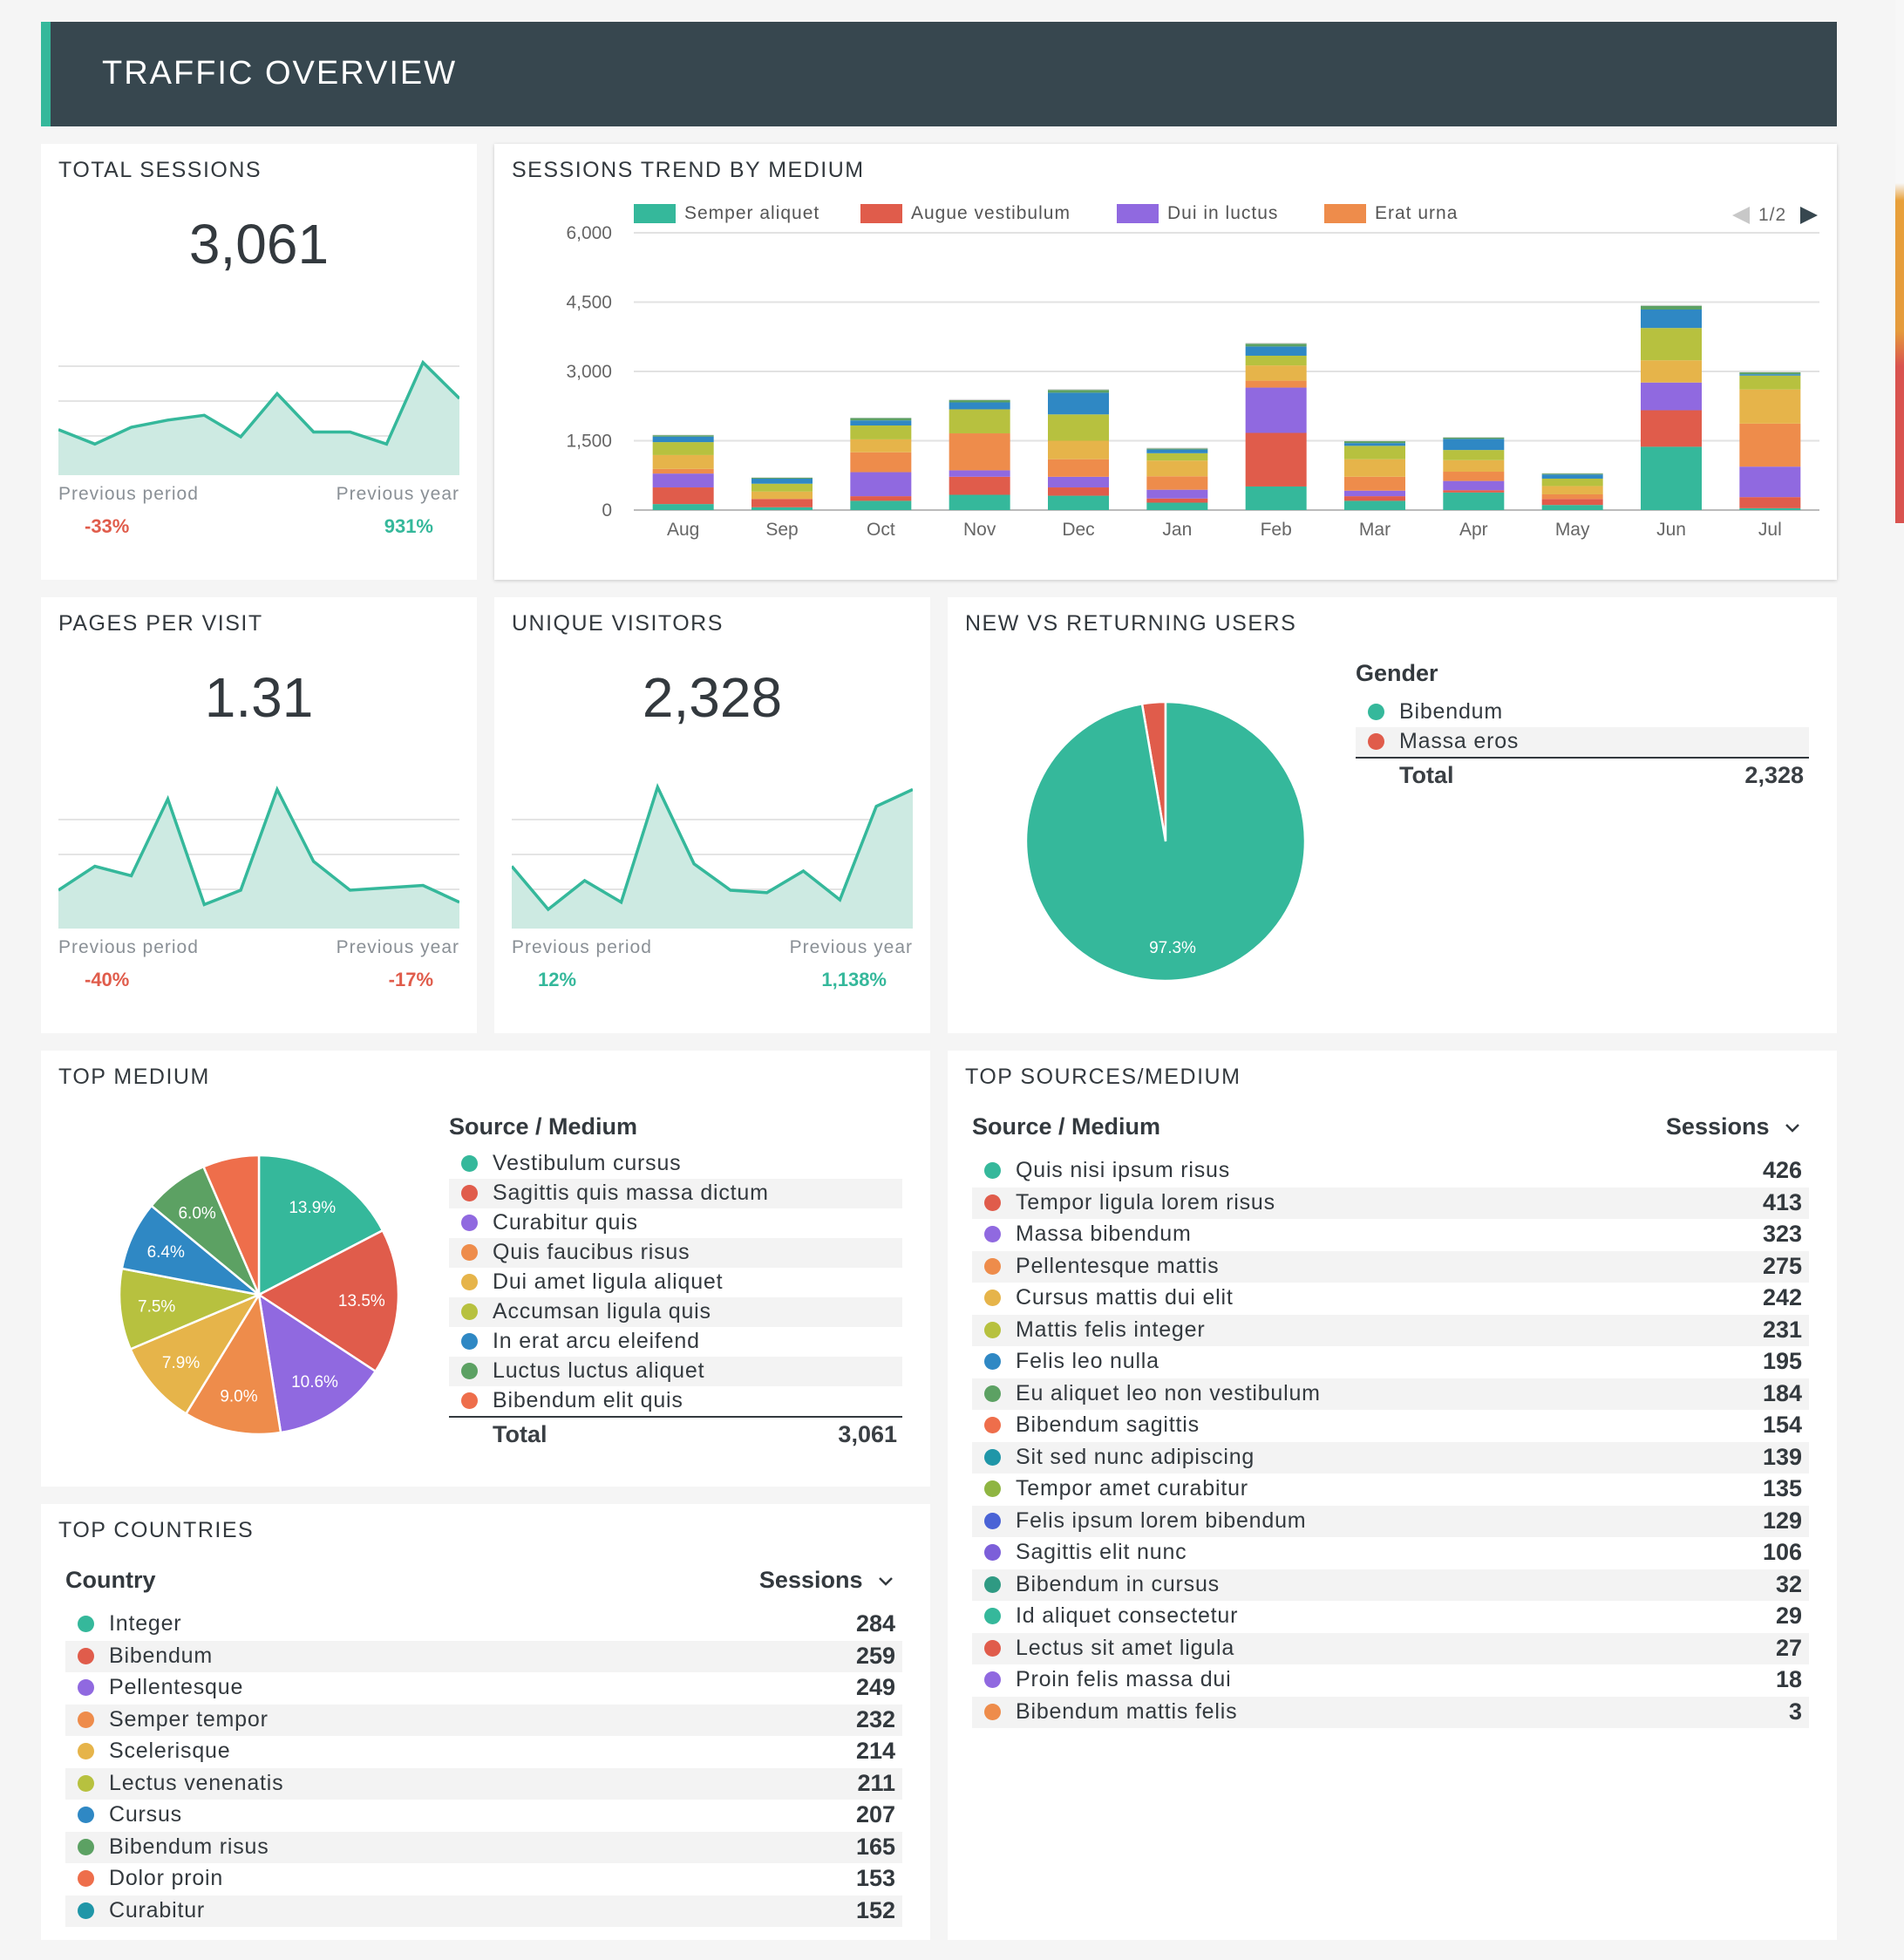  Describe the element at coordinates (1390, 1489) in the screenshot. I see `table-row: Tempor amet curabitur 135` at that location.